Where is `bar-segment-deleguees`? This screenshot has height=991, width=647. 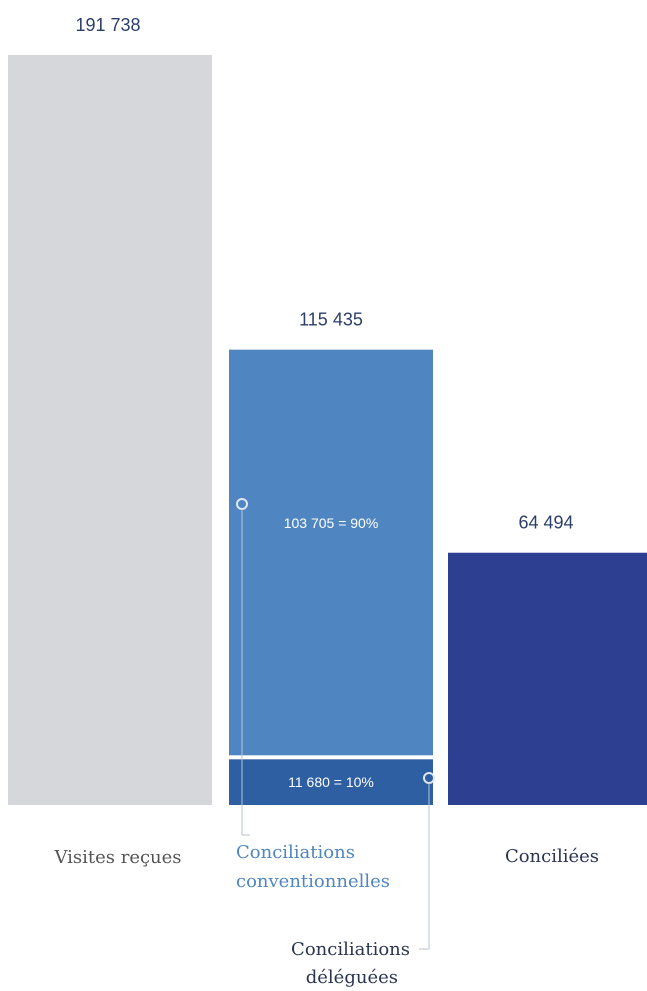
bar-segment-deleguees is located at coordinates (331, 782).